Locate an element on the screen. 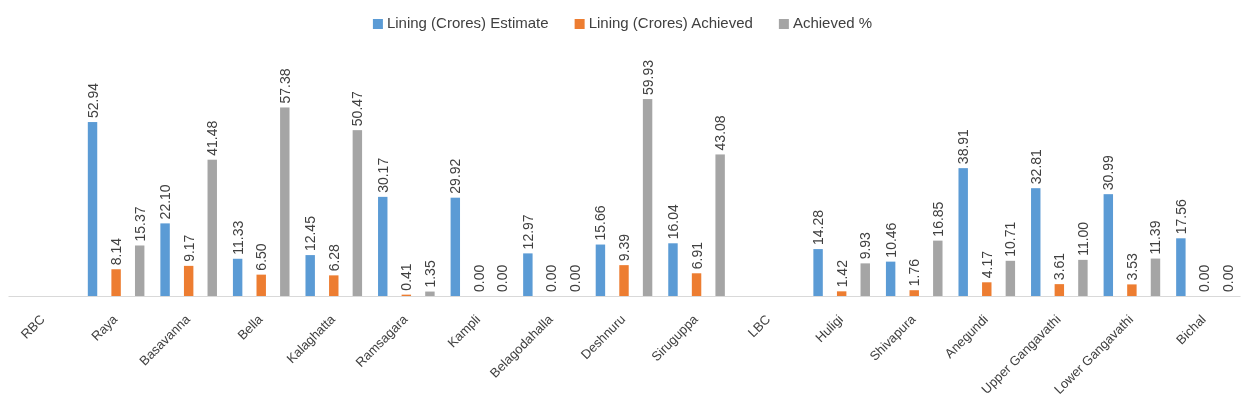 This screenshot has height=414, width=1245. data-label: 12.97 is located at coordinates (527, 232).